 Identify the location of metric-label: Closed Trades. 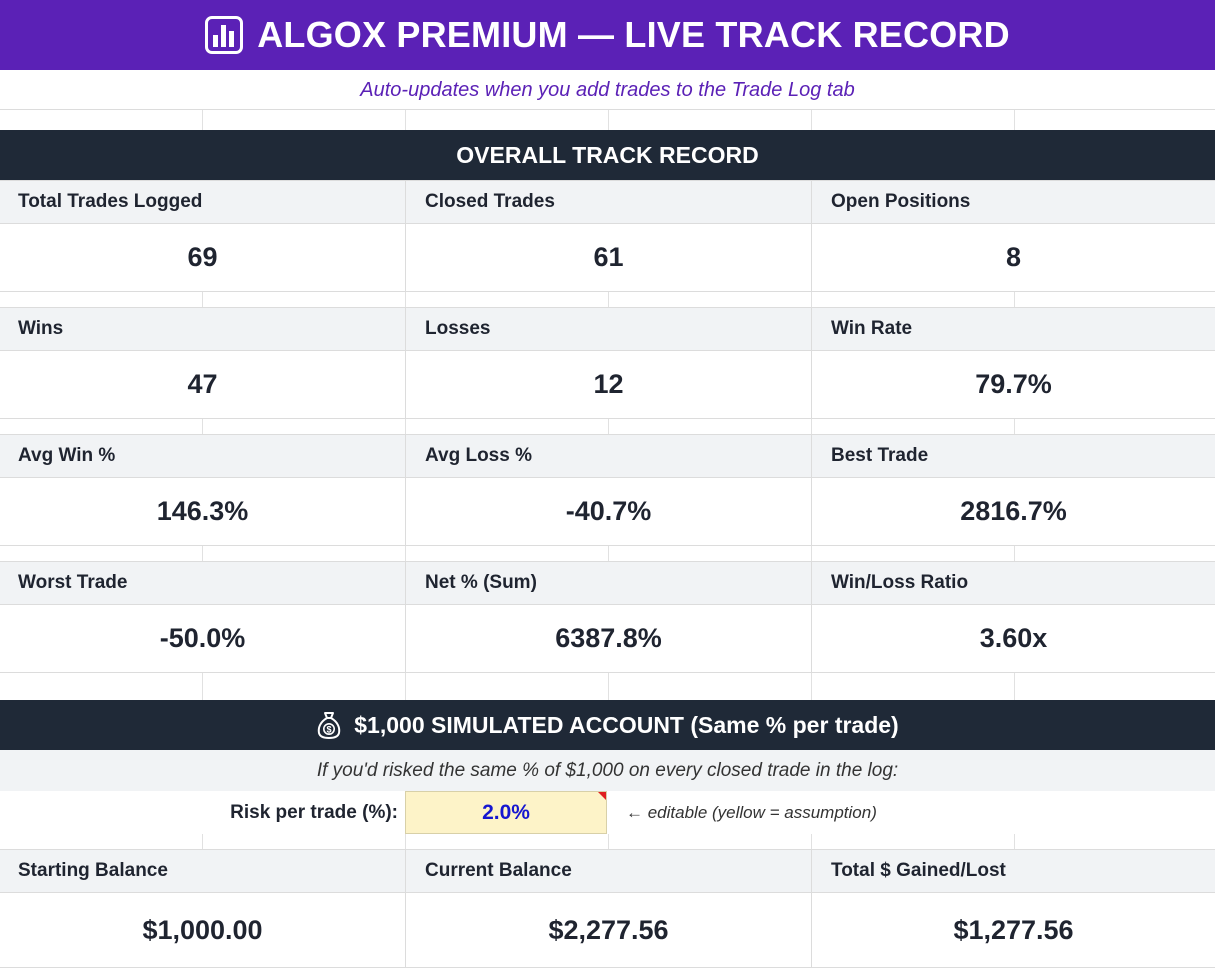
(608, 202).